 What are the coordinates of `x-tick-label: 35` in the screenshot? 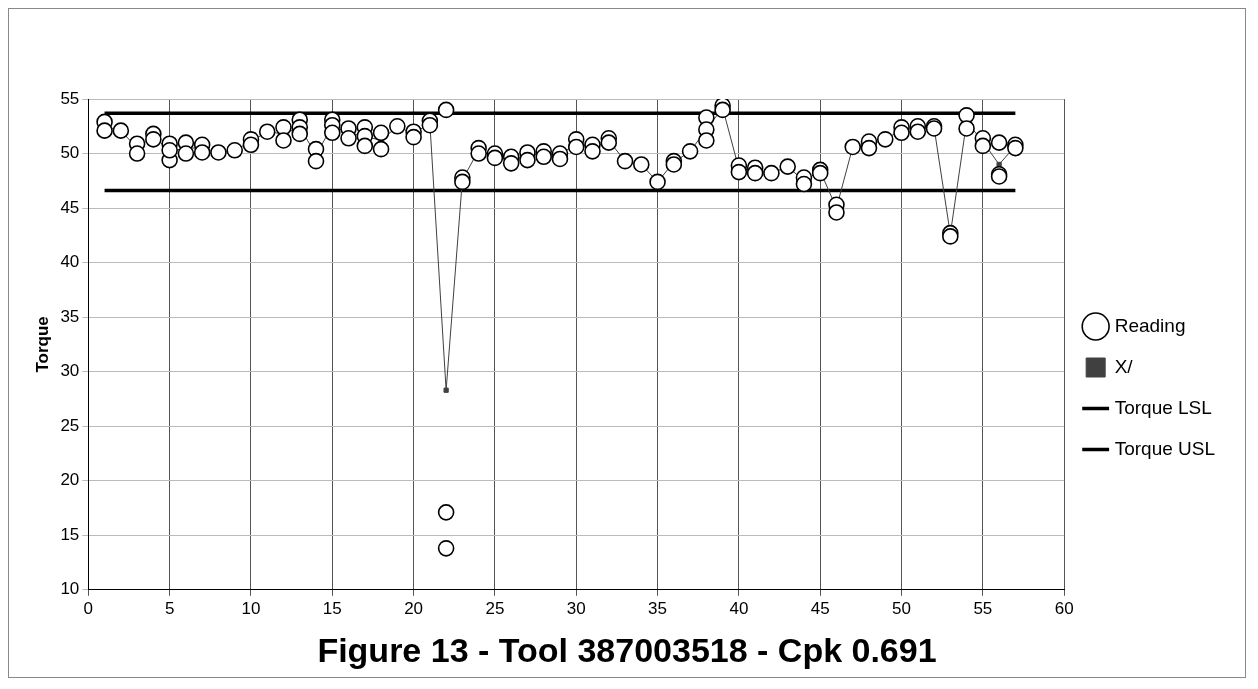 It's located at (658, 608).